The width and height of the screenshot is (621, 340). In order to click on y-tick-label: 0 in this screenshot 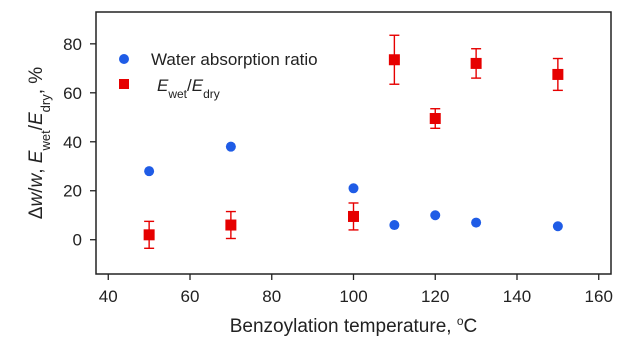, I will do `click(77, 240)`.